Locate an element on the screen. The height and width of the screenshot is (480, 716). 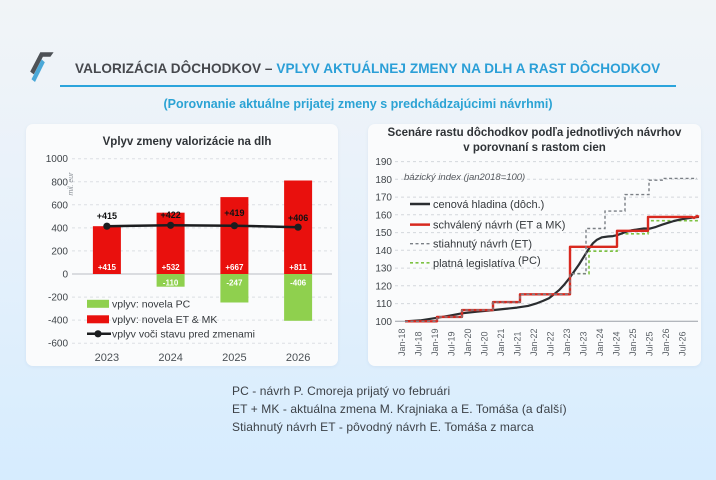
svg-text: 140 is located at coordinates (383, 251).